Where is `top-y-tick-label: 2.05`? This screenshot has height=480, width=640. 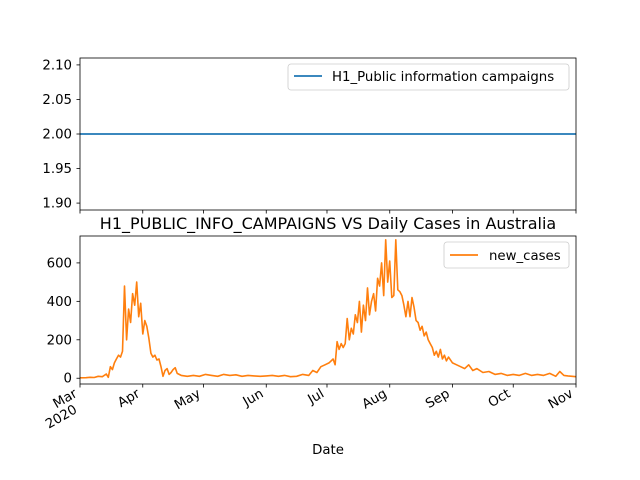
top-y-tick-label: 2.05 is located at coordinates (57, 100).